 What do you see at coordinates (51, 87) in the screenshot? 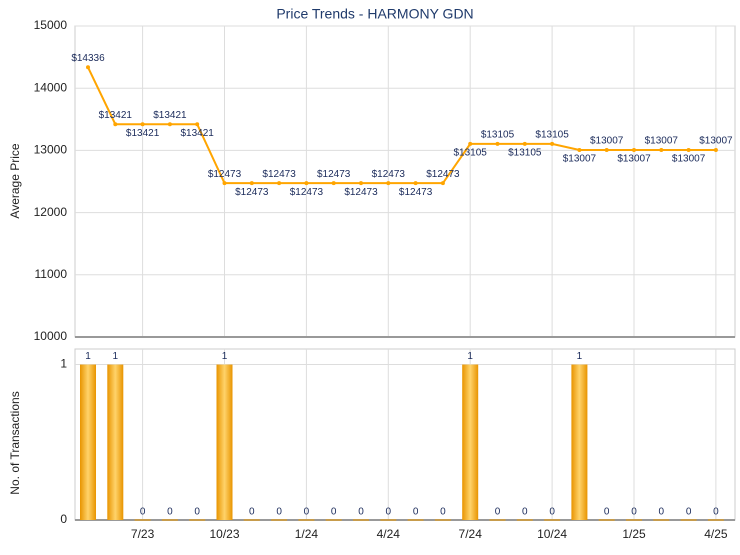
I see `y-tick-label: 14000` at bounding box center [51, 87].